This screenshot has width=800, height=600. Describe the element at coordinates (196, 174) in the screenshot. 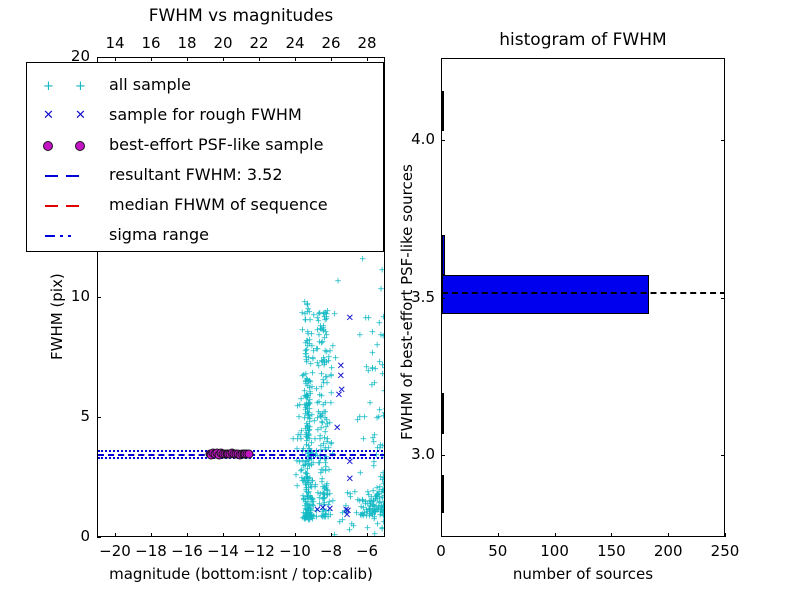

I see `legend-label: resultant FWHM: 3.52` at that location.